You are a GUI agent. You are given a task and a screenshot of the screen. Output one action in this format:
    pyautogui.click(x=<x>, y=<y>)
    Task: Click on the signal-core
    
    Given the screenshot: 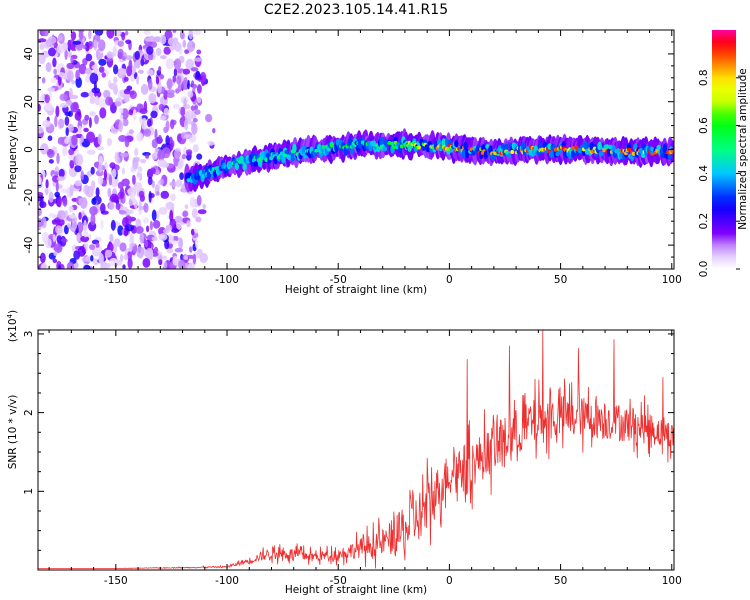 What is the action you would take?
    pyautogui.click(x=633, y=153)
    